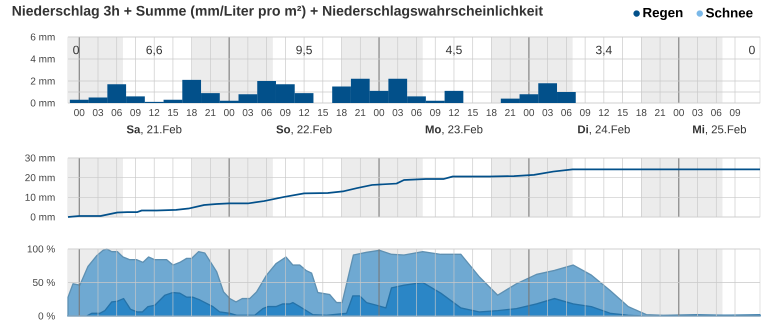 The image size is (769, 325). What do you see at coordinates (604, 51) in the screenshot?
I see `annotation: 3,4` at bounding box center [604, 51].